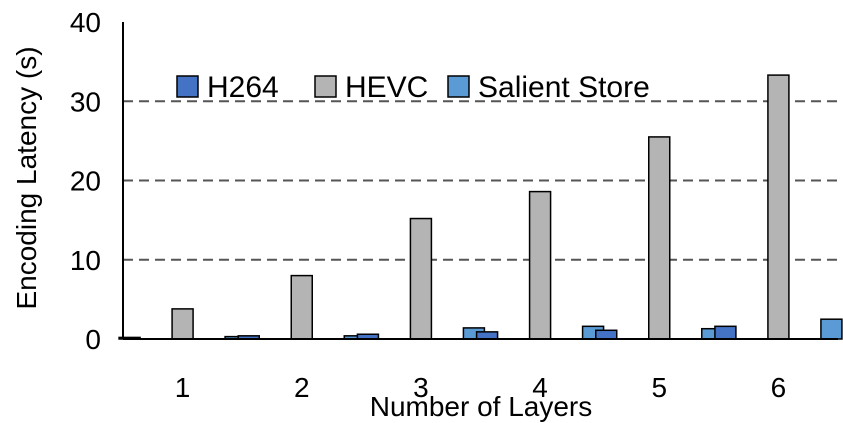 Image resolution: width=843 pixels, height=423 pixels. Describe the element at coordinates (481, 406) in the screenshot. I see `x-axis-title: Number of Layers` at that location.